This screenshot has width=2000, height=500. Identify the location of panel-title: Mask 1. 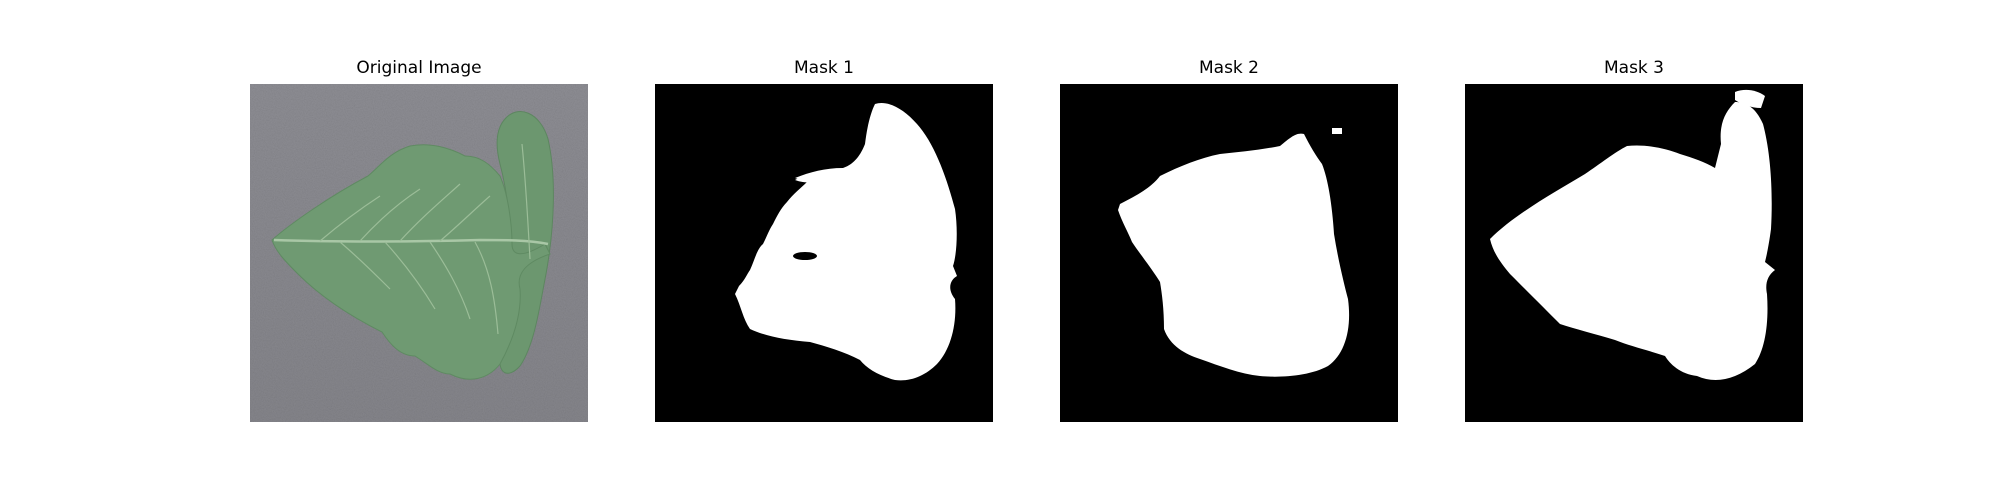
(823, 68).